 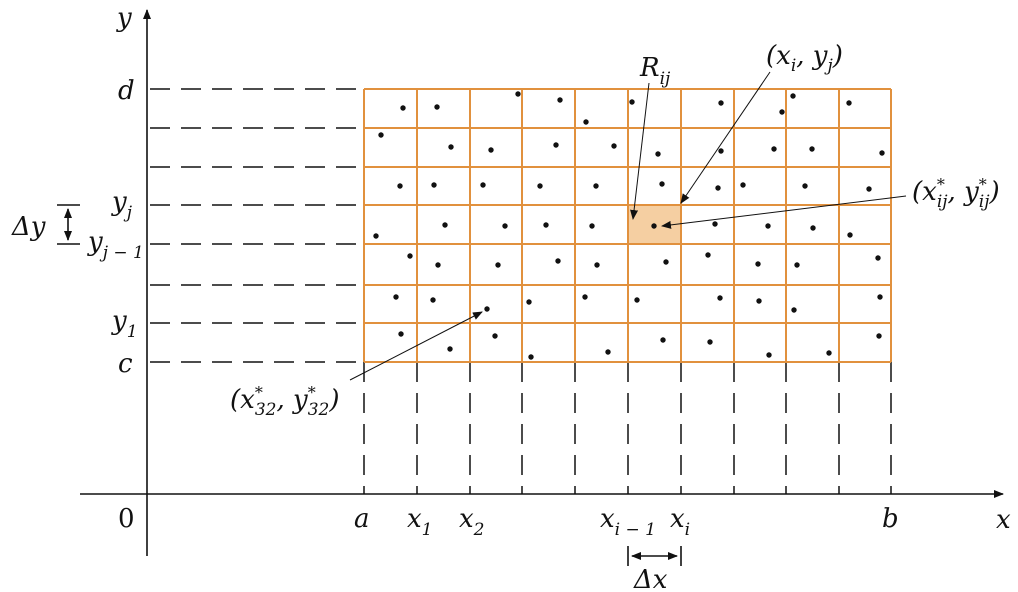 What do you see at coordinates (38, 227) in the screenshot?
I see `delta-y-var: y` at bounding box center [38, 227].